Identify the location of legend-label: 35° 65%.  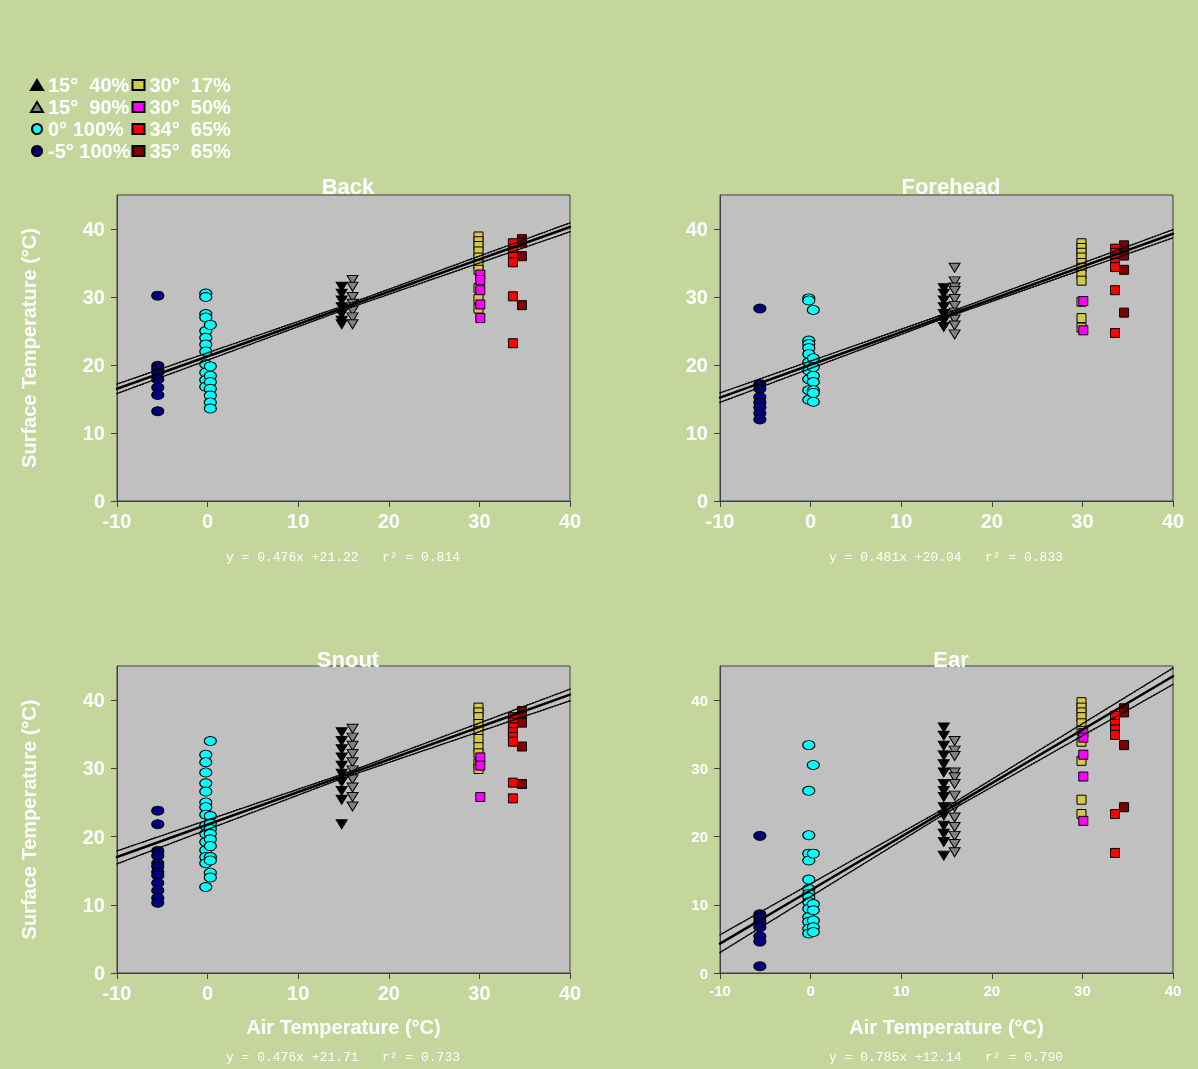
(190, 151).